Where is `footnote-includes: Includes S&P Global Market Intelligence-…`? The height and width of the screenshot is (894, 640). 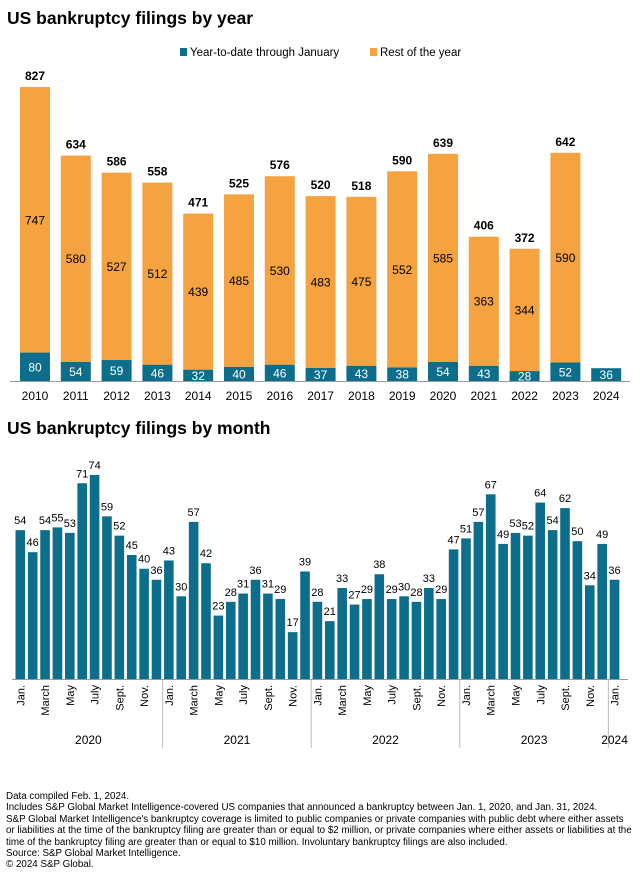 footnote-includes: Includes S&P Global Market Intelligence-… is located at coordinates (302, 808).